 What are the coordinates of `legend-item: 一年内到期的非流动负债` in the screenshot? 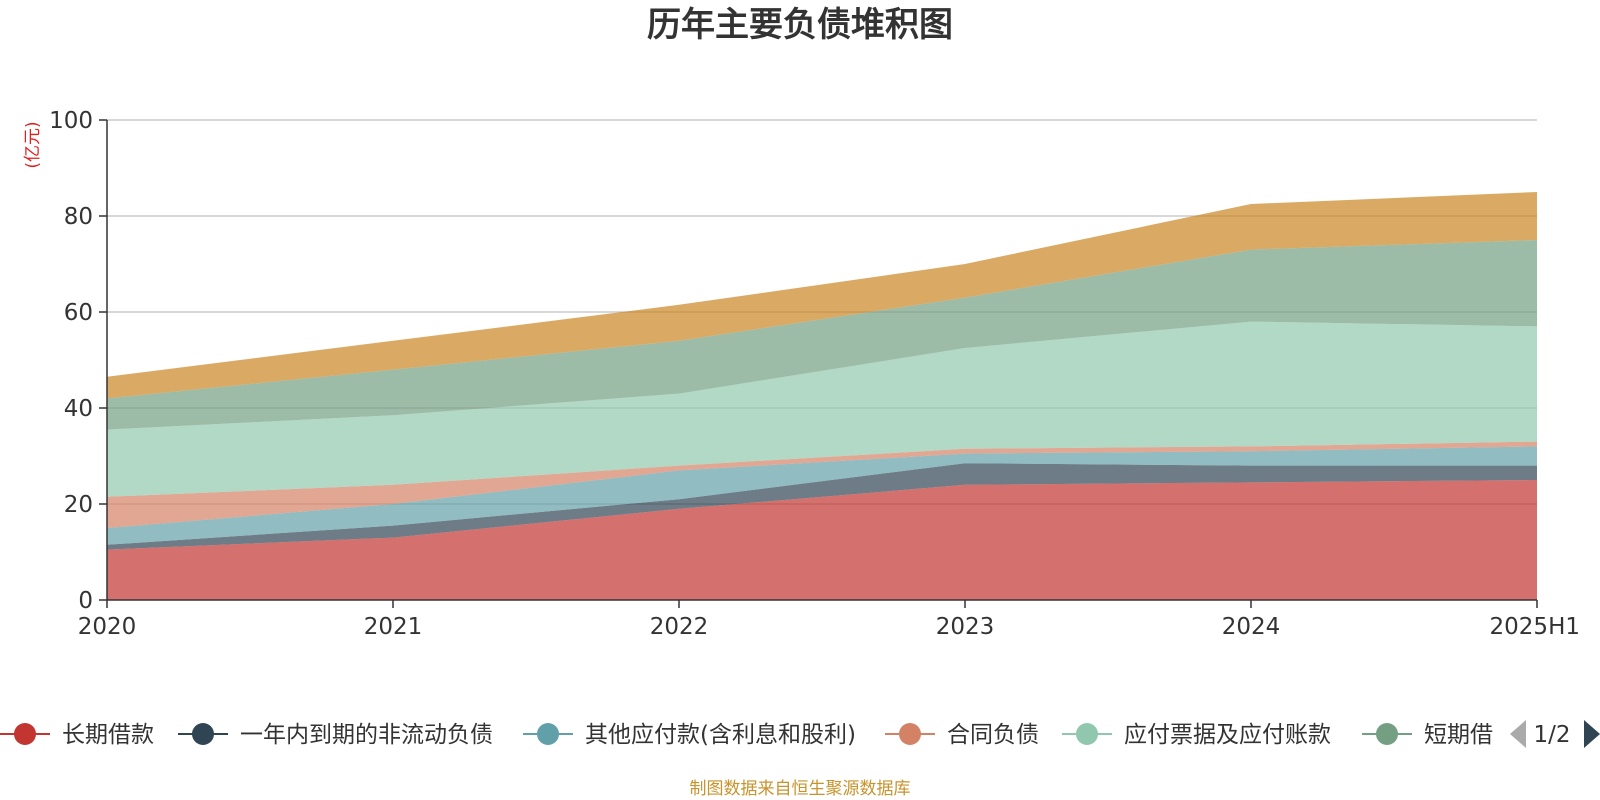 It's located at (335, 735).